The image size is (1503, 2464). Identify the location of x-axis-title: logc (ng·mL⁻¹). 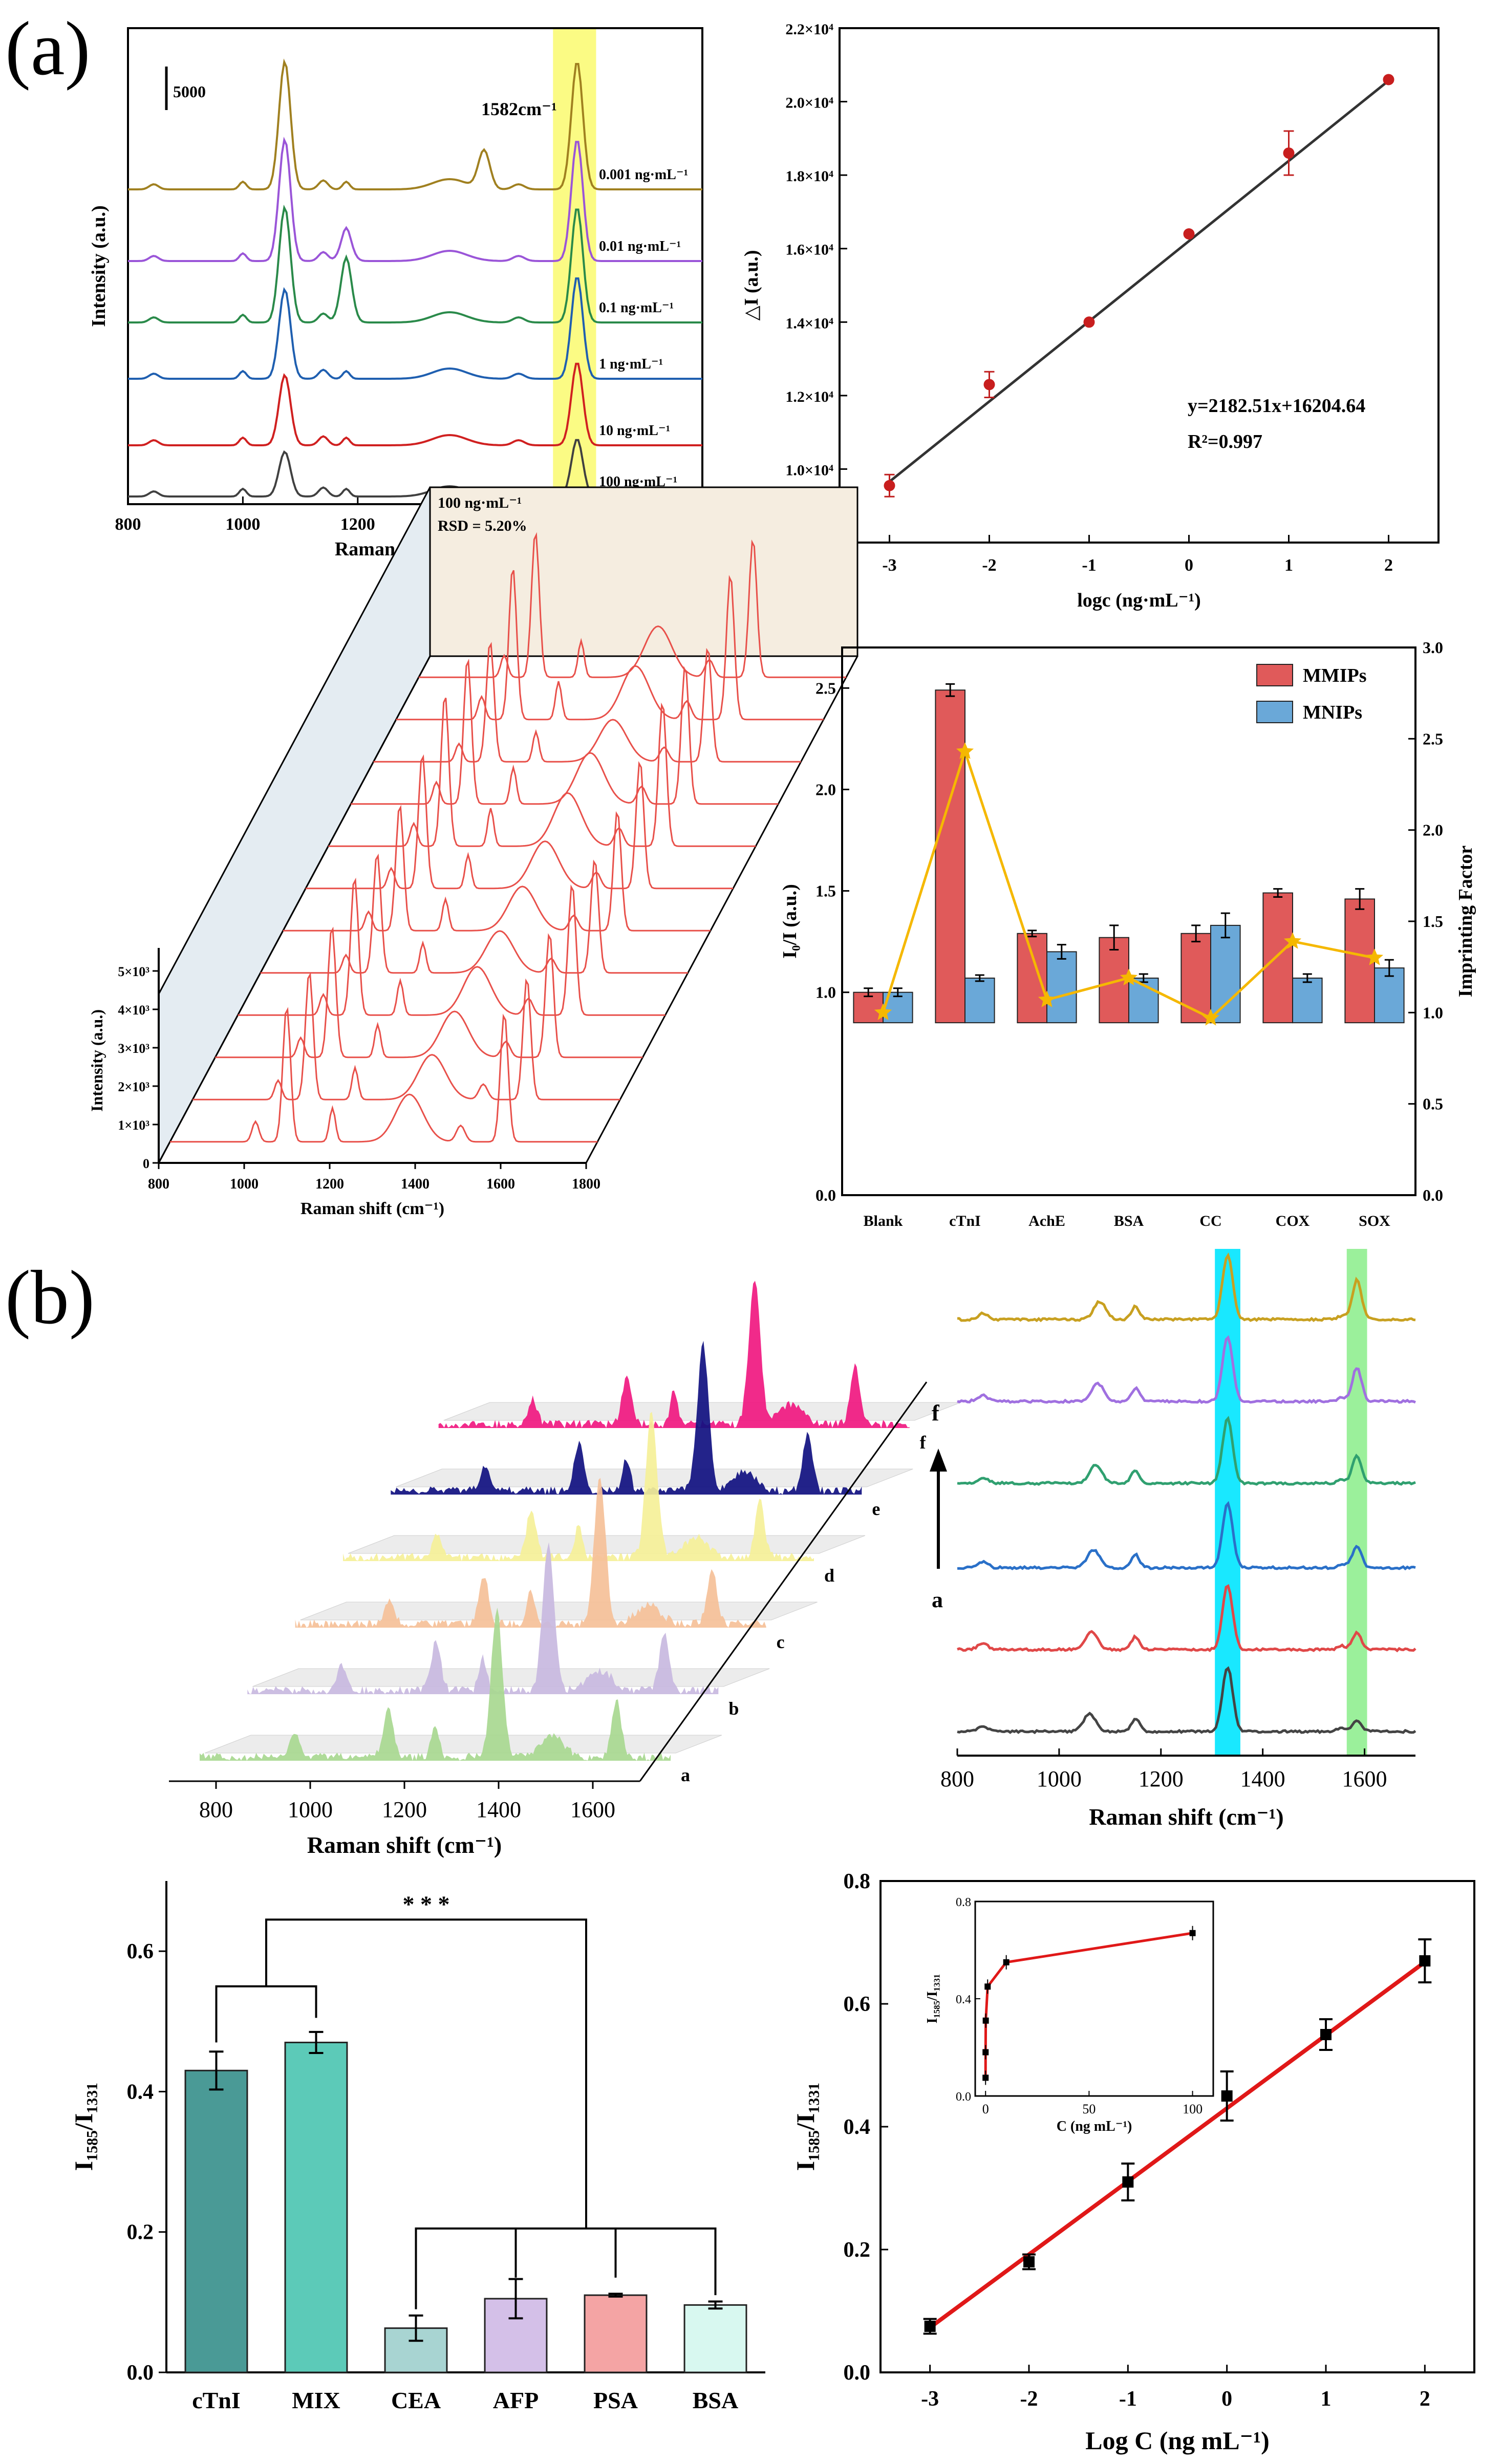
(1139, 600).